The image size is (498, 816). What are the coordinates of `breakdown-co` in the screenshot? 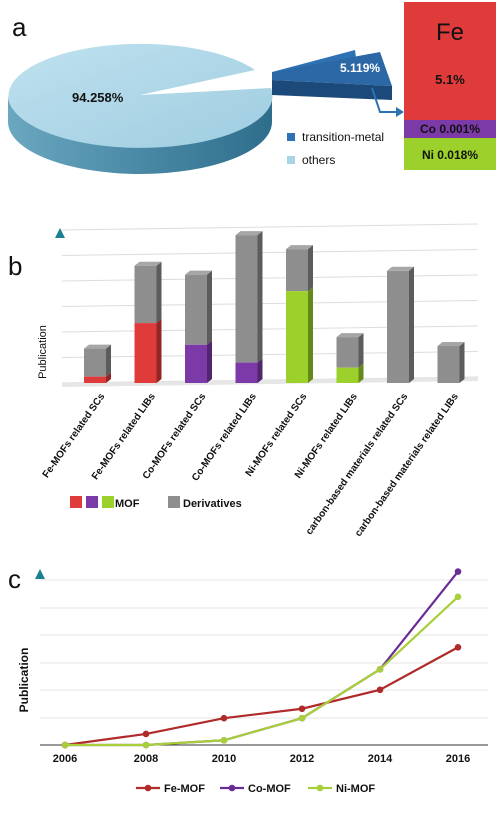 It's located at (450, 129).